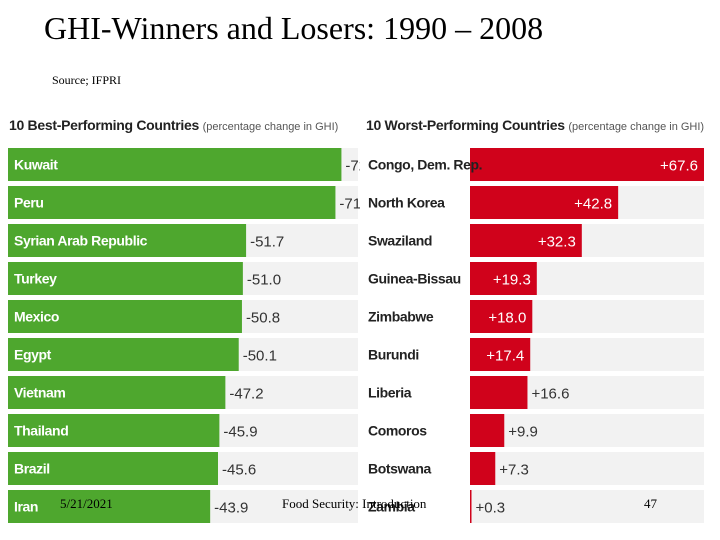 The width and height of the screenshot is (720, 540). I want to click on worst-value-label-botswana: +7.3, so click(514, 470).